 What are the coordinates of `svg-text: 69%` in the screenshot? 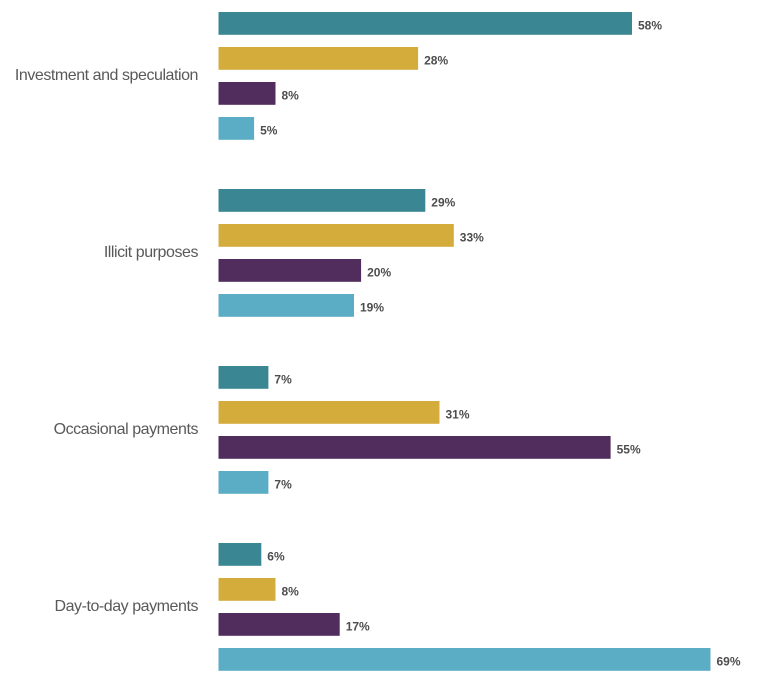 It's located at (729, 661).